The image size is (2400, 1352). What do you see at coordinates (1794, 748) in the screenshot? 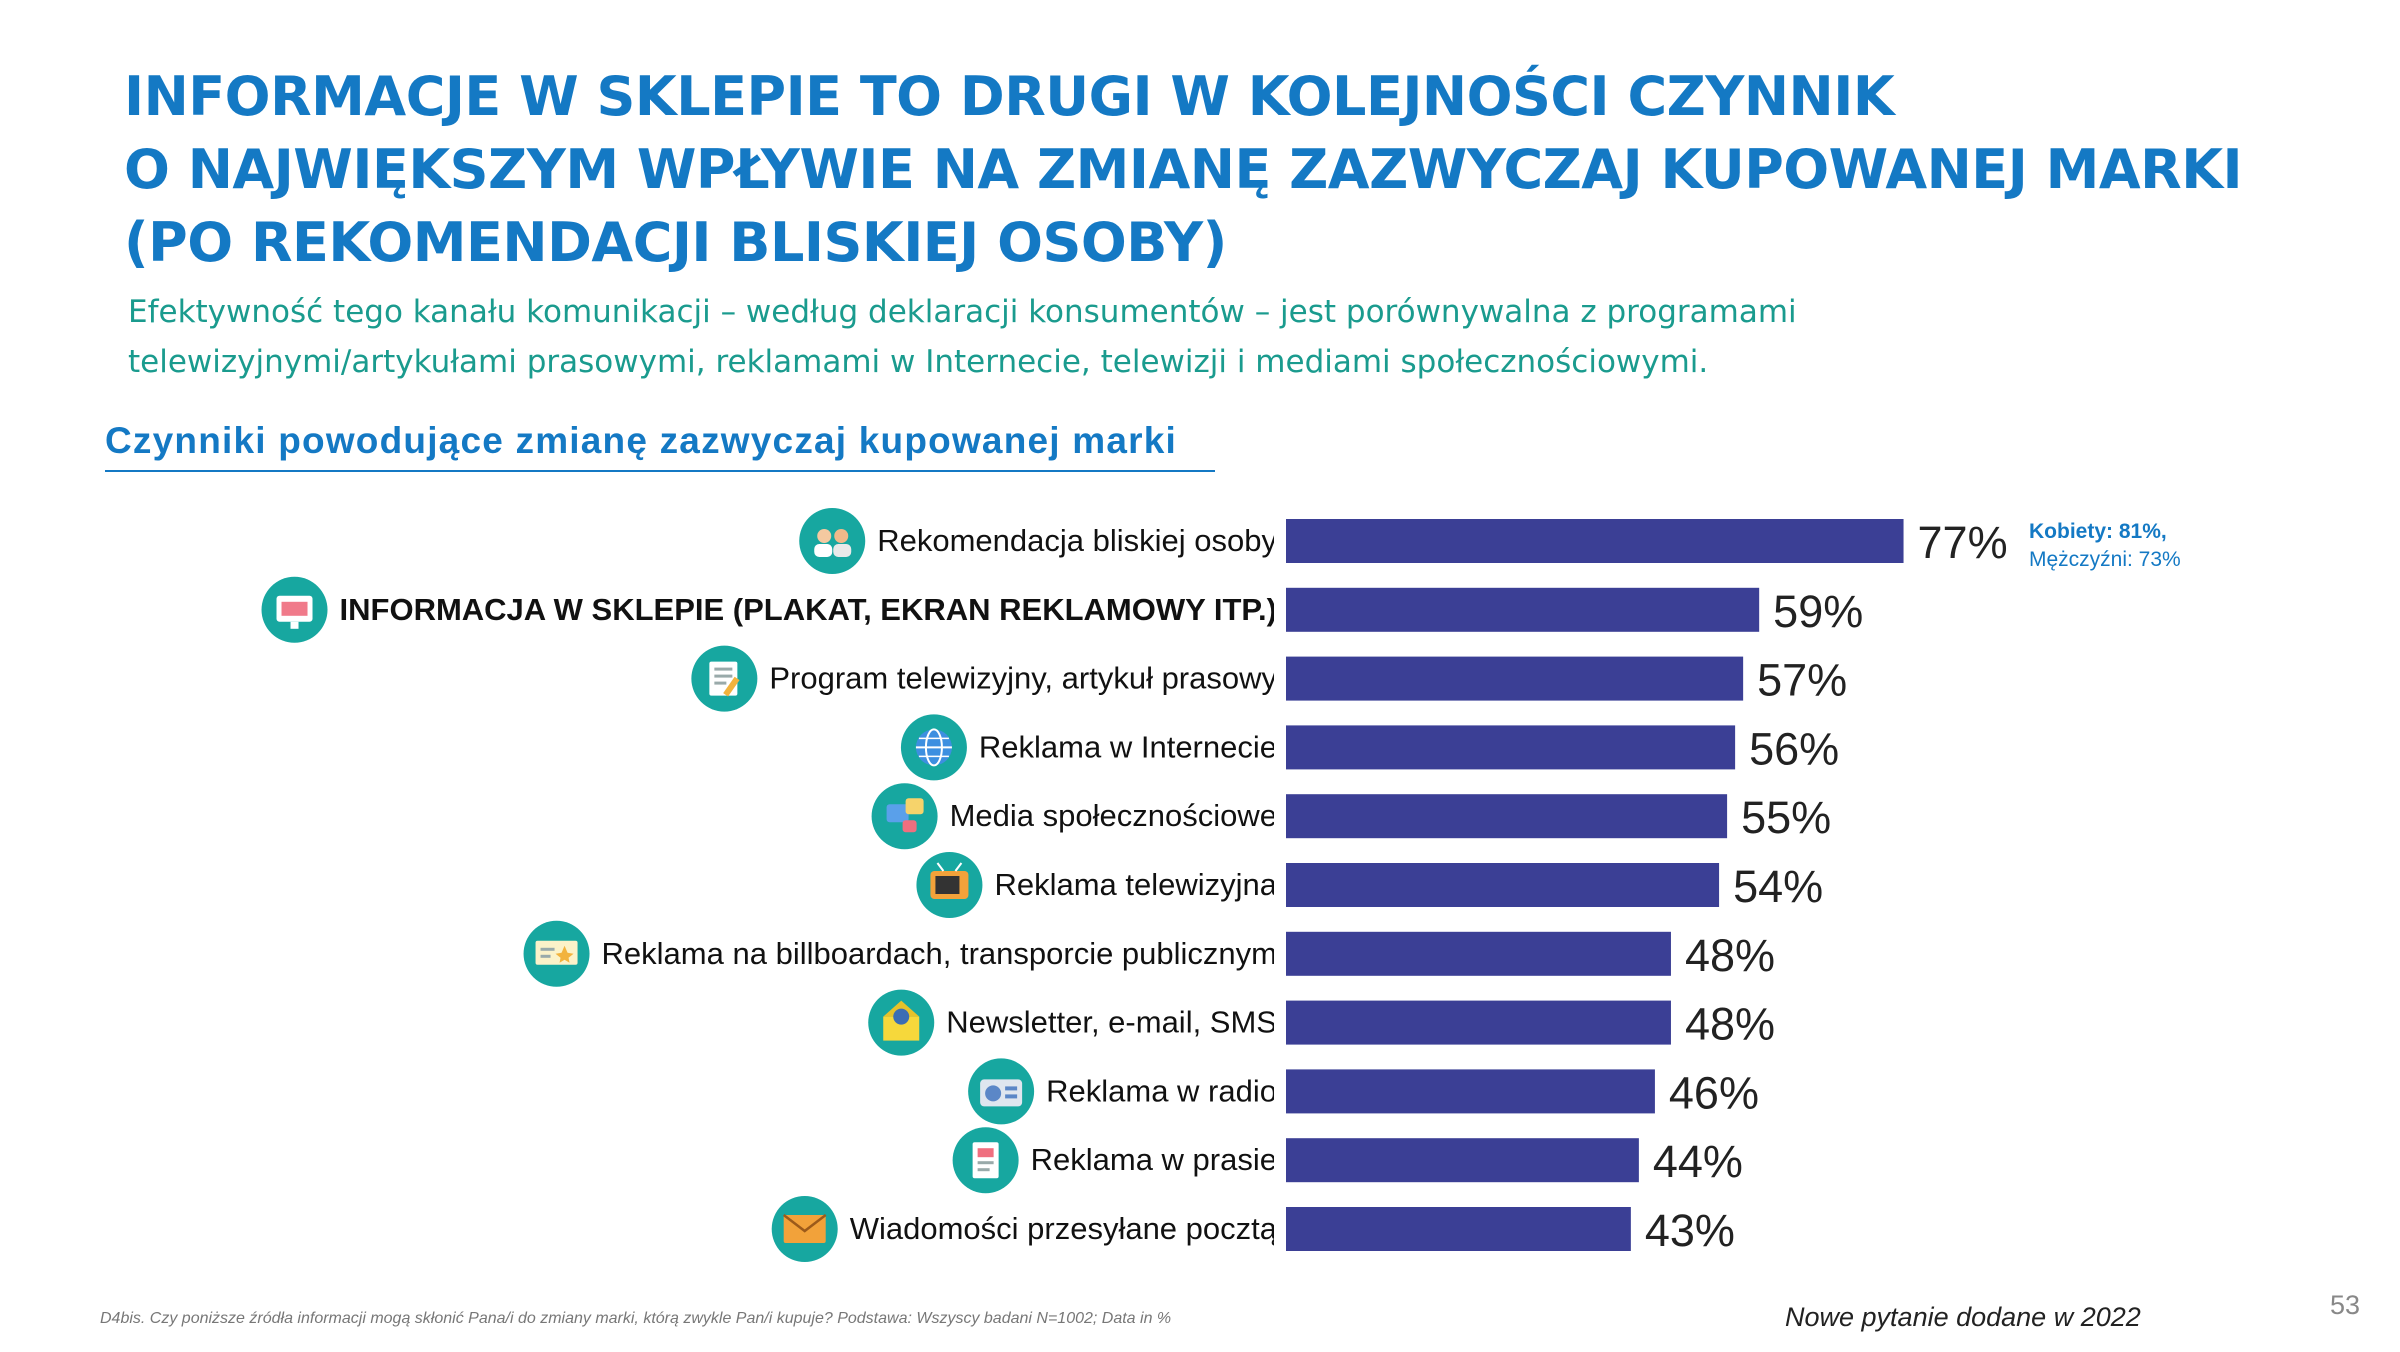
I see `value-label-4: 56%` at bounding box center [1794, 748].